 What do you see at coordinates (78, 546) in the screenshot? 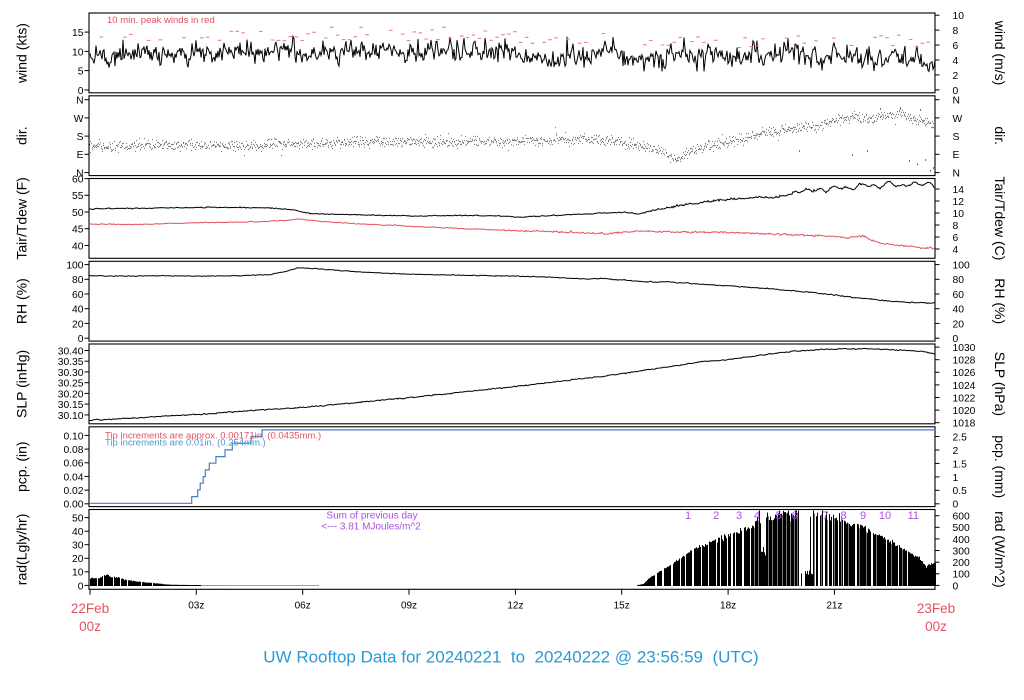
I see `svg-text: 30` at bounding box center [78, 546].